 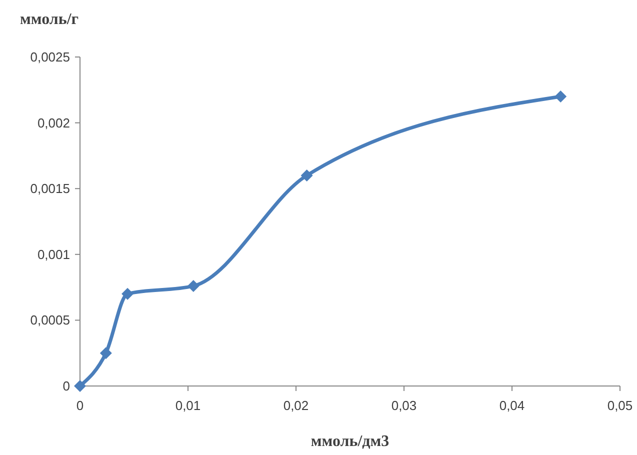 What do you see at coordinates (350, 441) in the screenshot?
I see `x-axis-title: ммоль/дм3` at bounding box center [350, 441].